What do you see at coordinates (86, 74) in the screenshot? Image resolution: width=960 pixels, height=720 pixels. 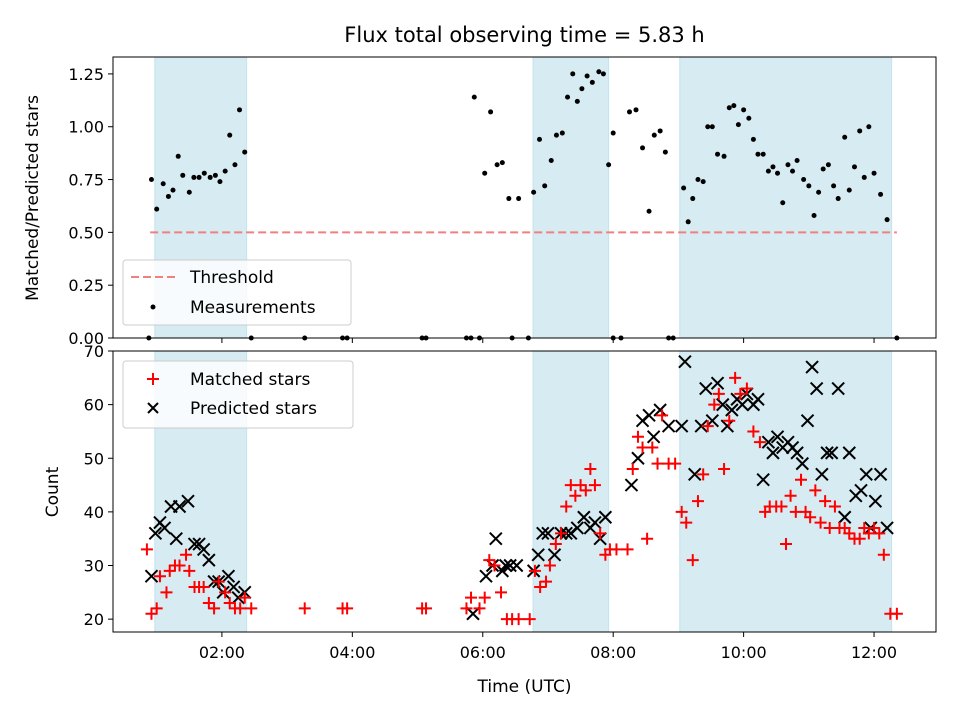 I see `top-ytick-label: 1.25` at bounding box center [86, 74].